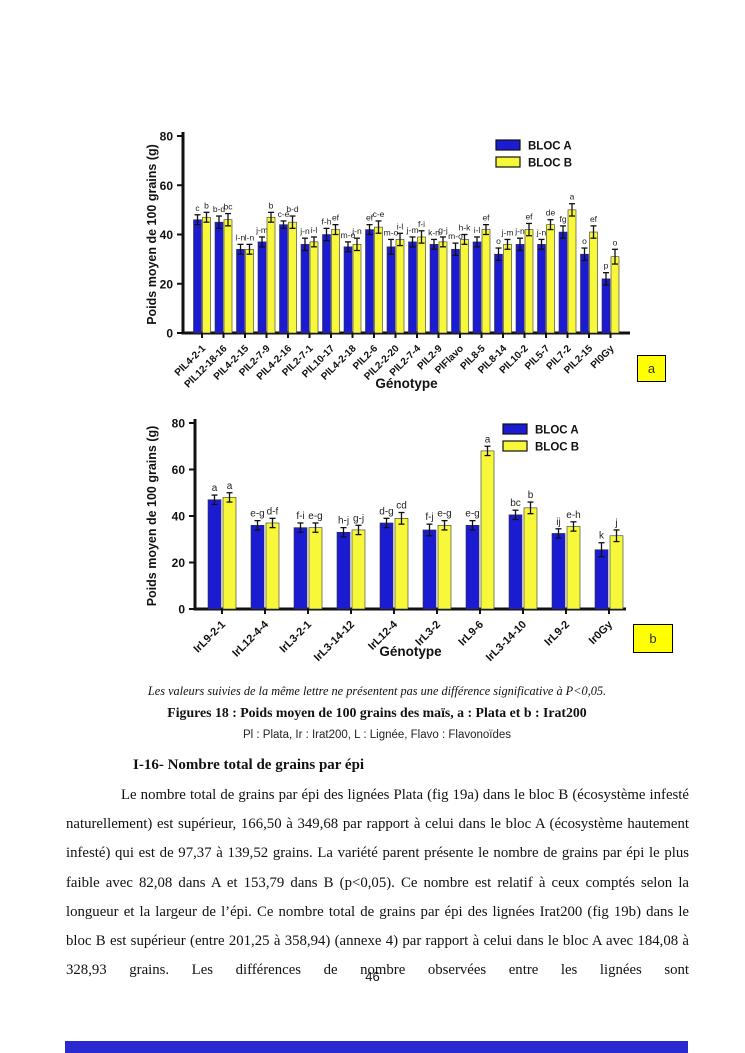 The image size is (745, 1053). I want to click on page-number: 46, so click(372, 976).